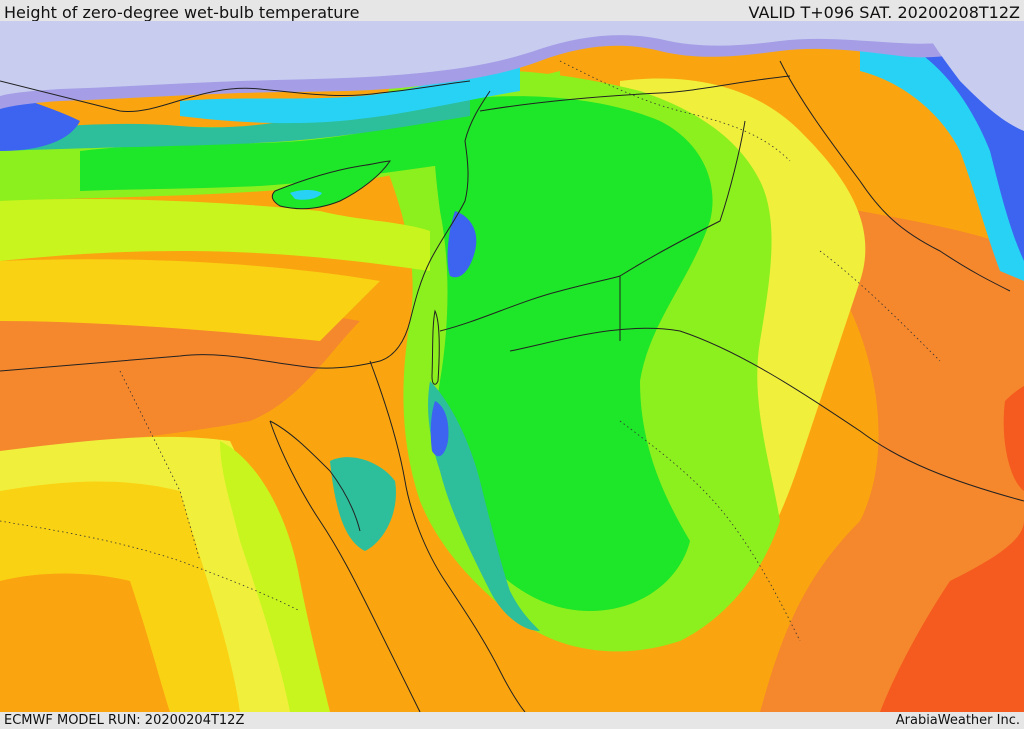 The height and width of the screenshot is (729, 1024). What do you see at coordinates (766, 414) in the screenshot?
I see `border-saudi-iraq` at bounding box center [766, 414].